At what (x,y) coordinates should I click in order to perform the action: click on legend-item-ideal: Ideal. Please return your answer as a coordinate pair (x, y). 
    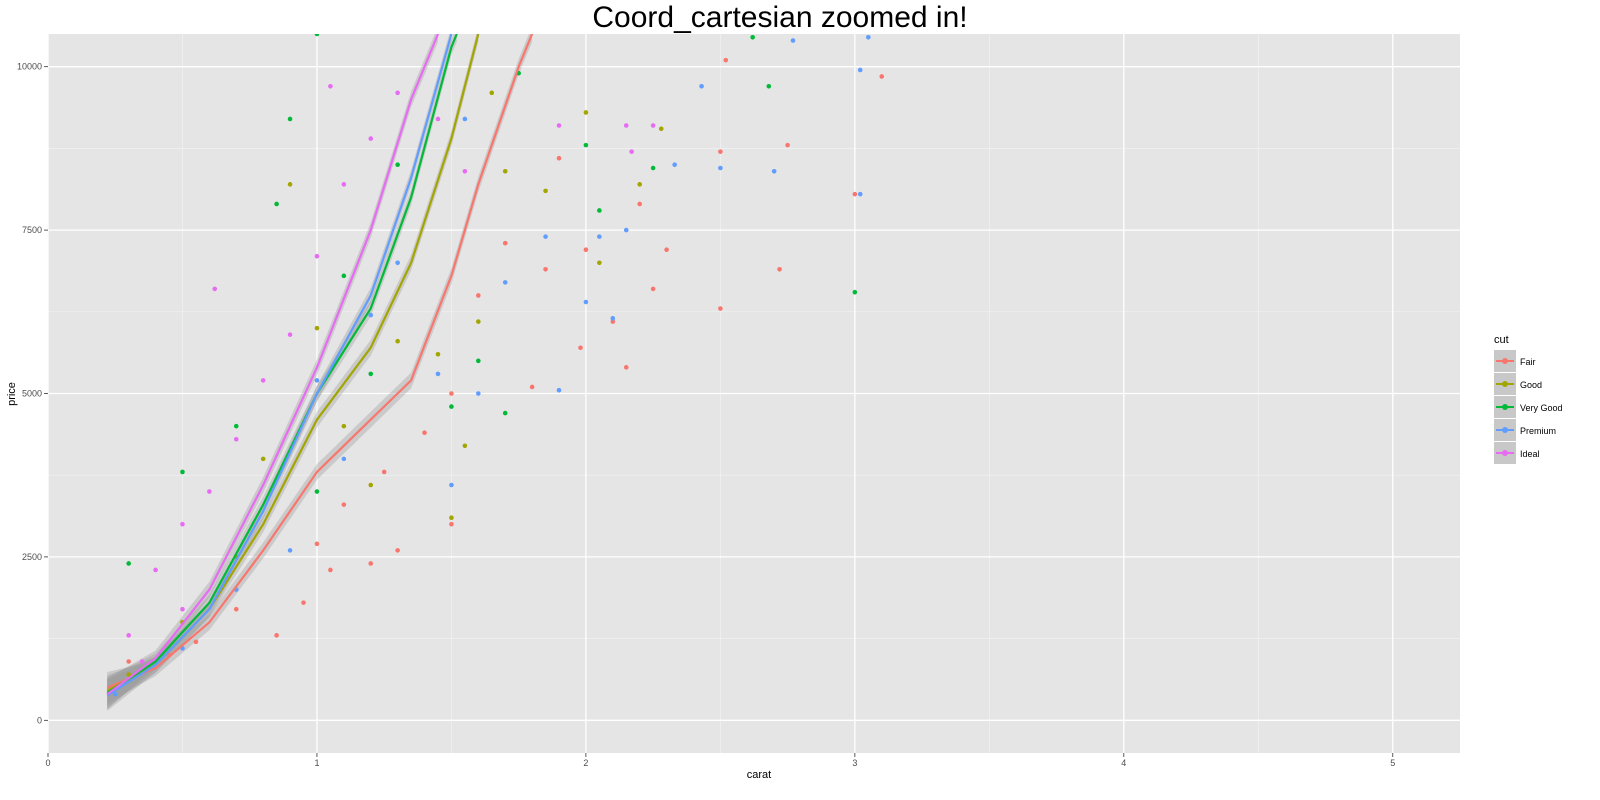
    Looking at the image, I should click on (1528, 453).